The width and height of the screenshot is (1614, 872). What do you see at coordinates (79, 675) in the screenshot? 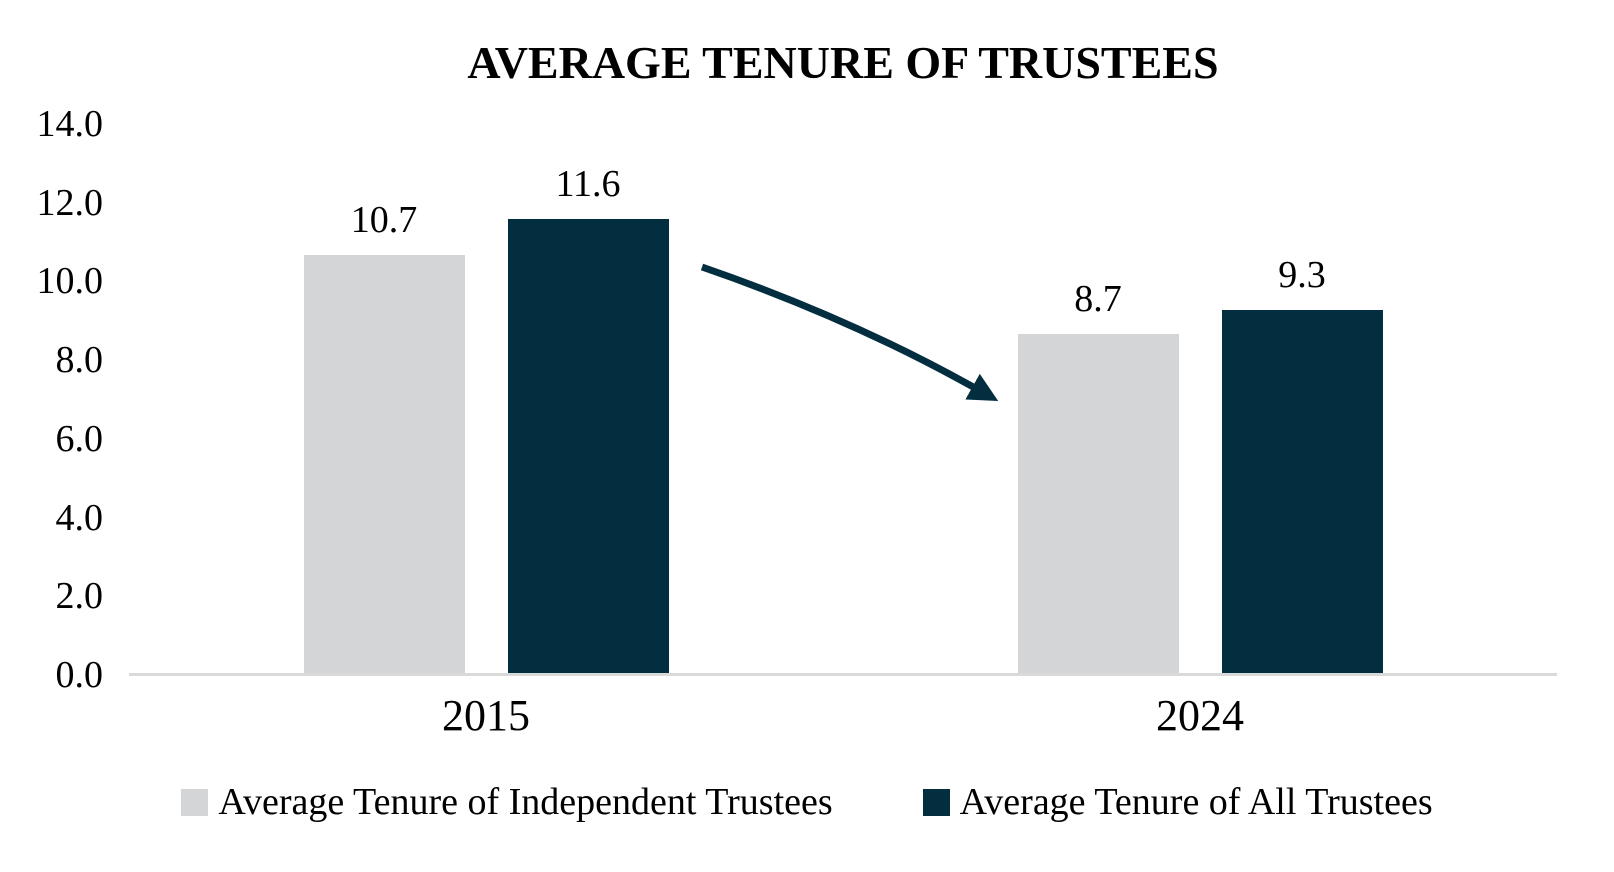
I see `y-tick-label: 0.0` at bounding box center [79, 675].